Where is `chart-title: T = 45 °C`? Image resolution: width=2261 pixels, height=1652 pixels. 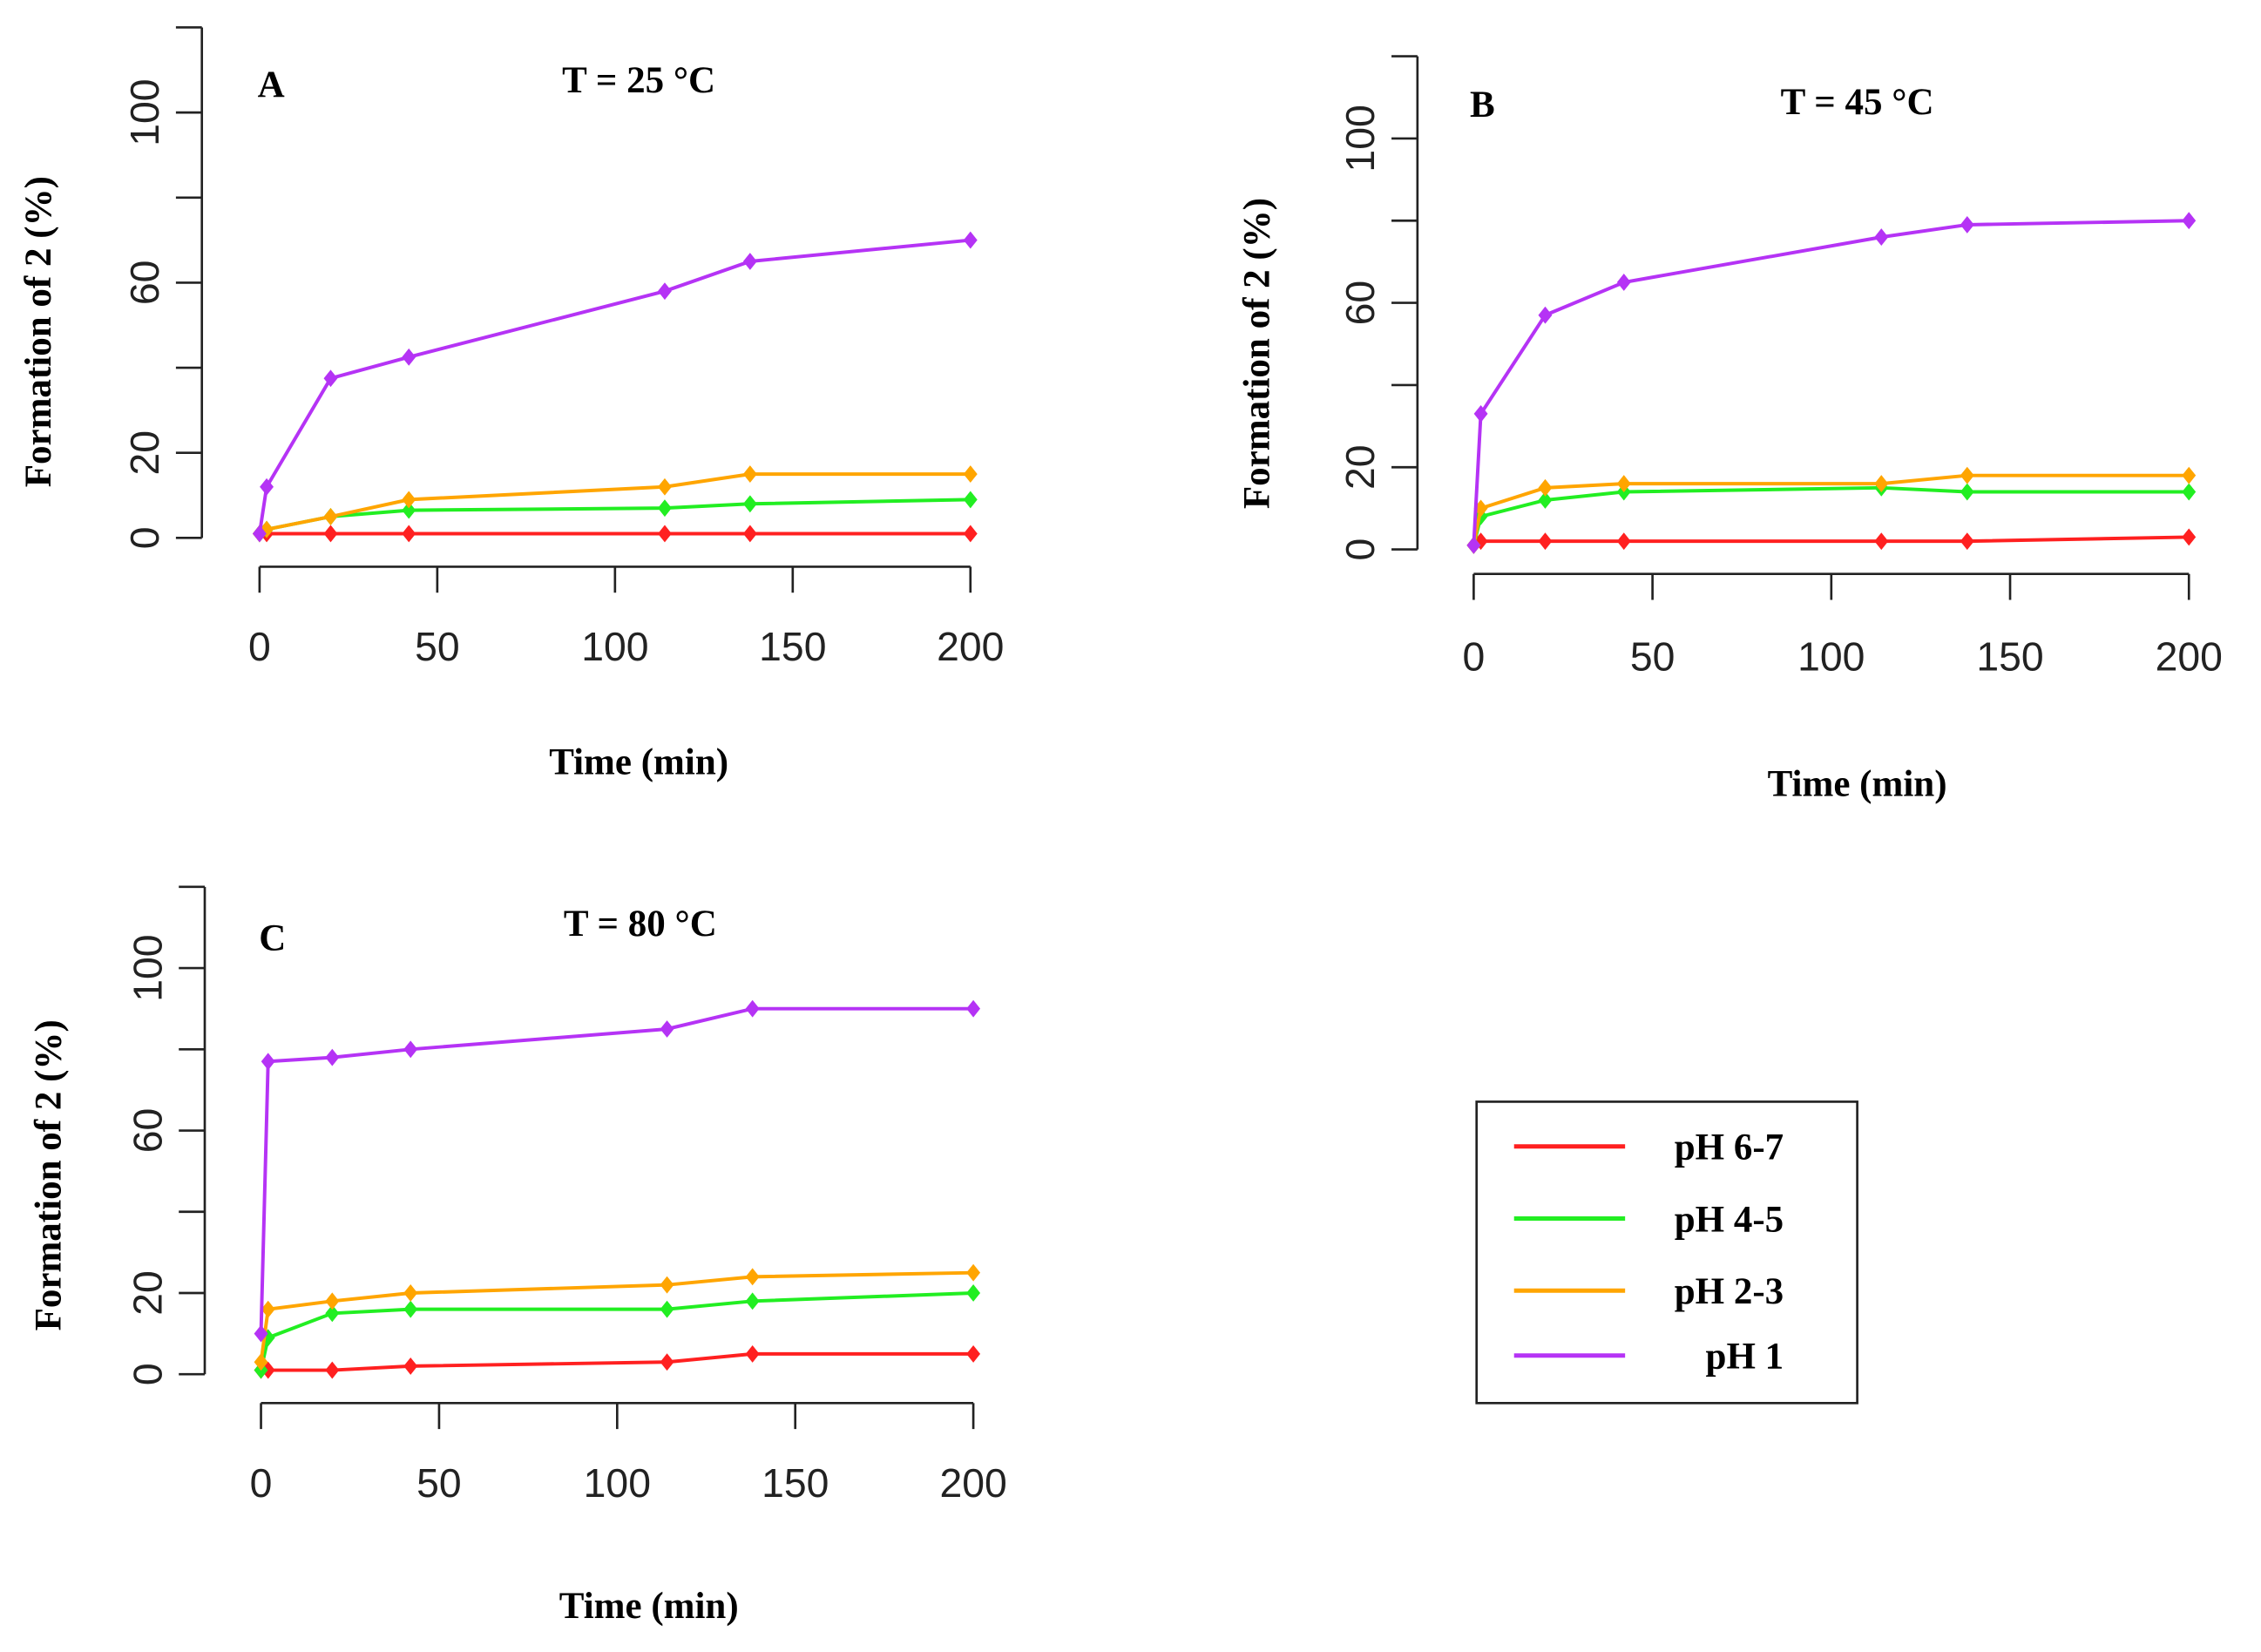 chart-title: T = 45 °C is located at coordinates (1858, 102).